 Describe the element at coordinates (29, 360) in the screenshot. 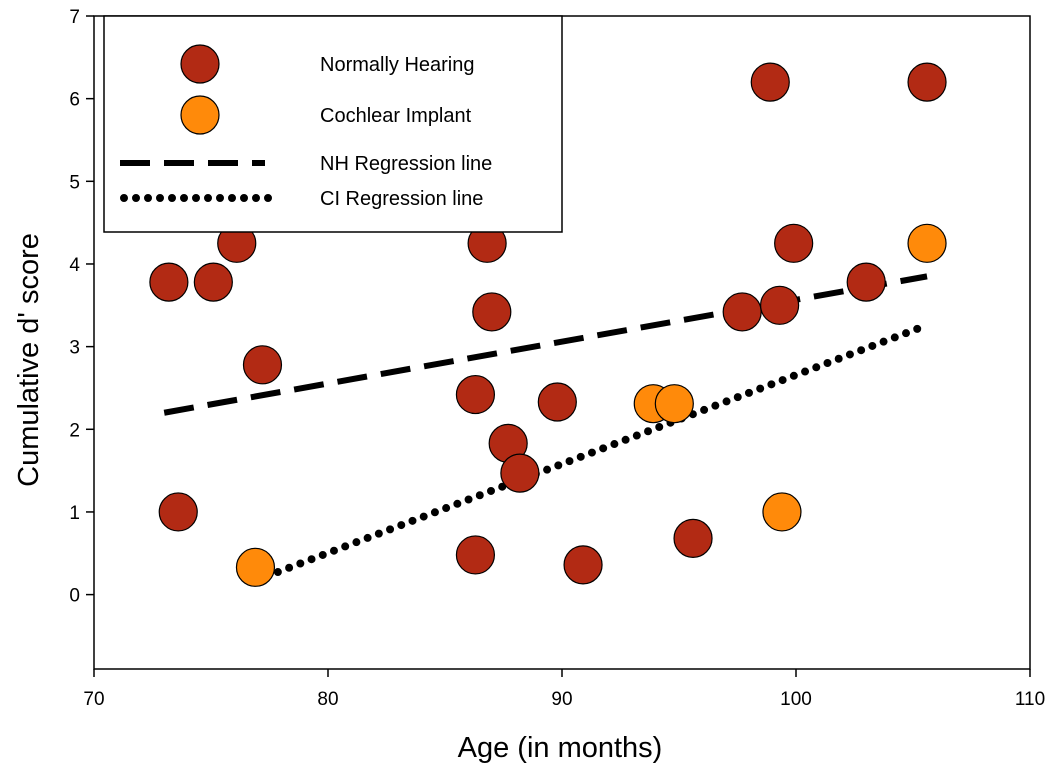

I see `y-axis-title: Cumulative d' score` at that location.